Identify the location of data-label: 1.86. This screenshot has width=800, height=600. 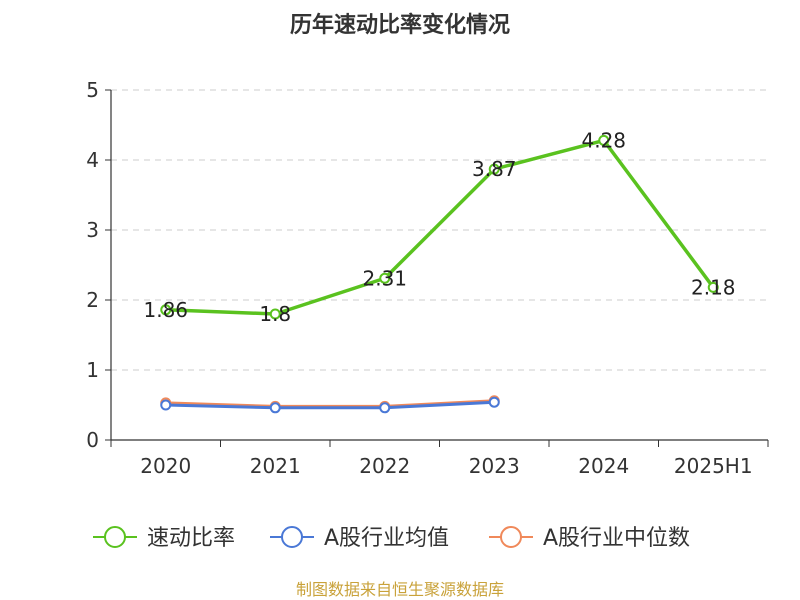
(165, 310).